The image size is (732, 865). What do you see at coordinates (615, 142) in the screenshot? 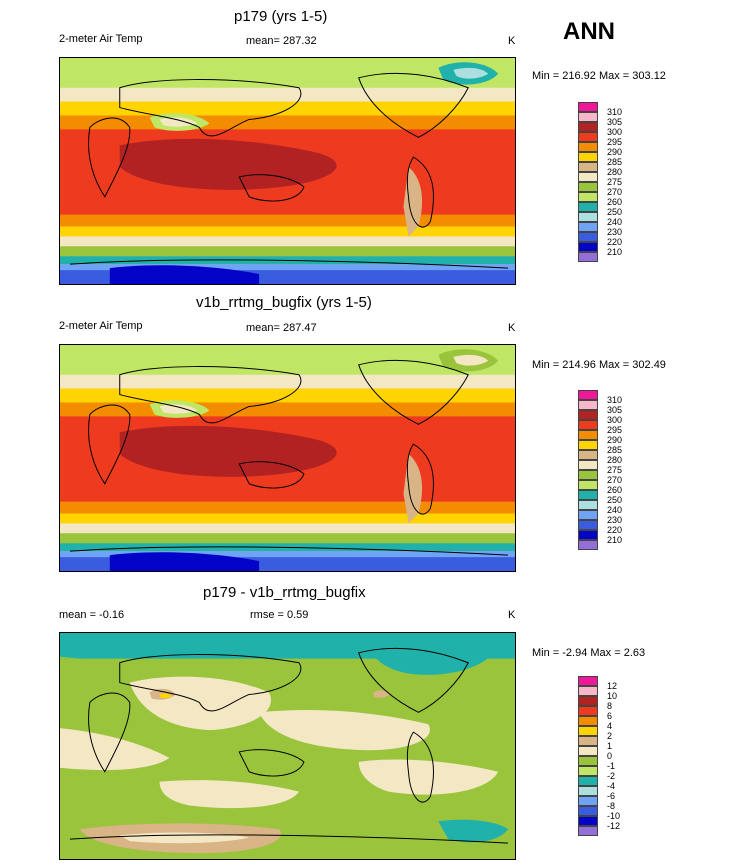
I see `panel1-colorbar-label: 295` at bounding box center [615, 142].